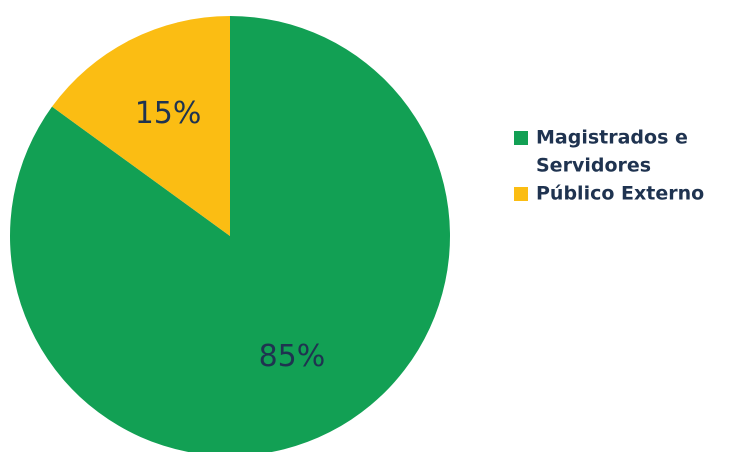  I want to click on legend: Magistrados e Servidores Público Externo, so click(609, 166).